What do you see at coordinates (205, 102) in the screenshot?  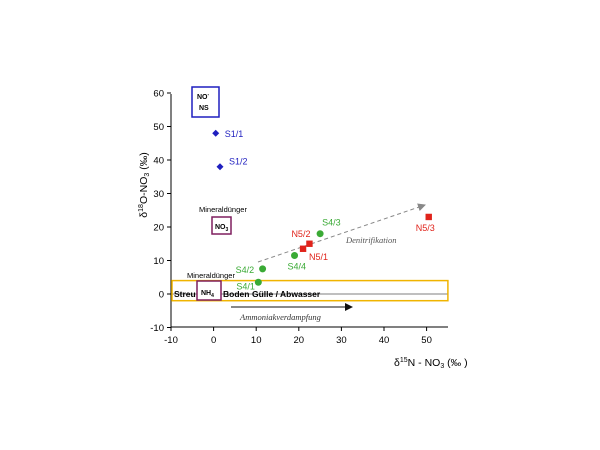 I see `no3-ns-box` at bounding box center [205, 102].